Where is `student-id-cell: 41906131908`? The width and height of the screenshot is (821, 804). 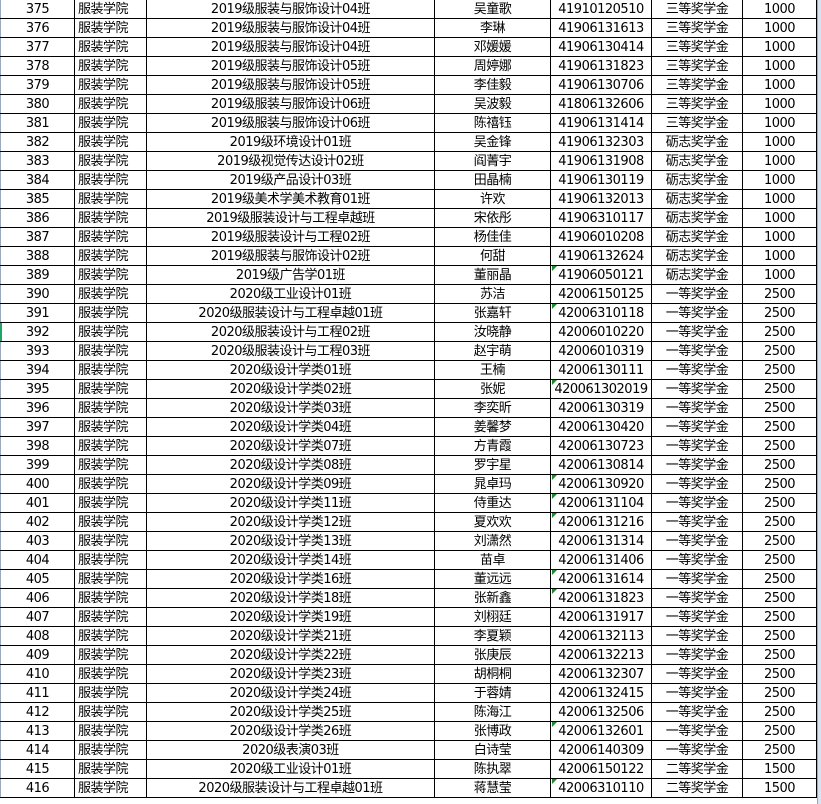
student-id-cell: 41906131908 is located at coordinates (601, 161).